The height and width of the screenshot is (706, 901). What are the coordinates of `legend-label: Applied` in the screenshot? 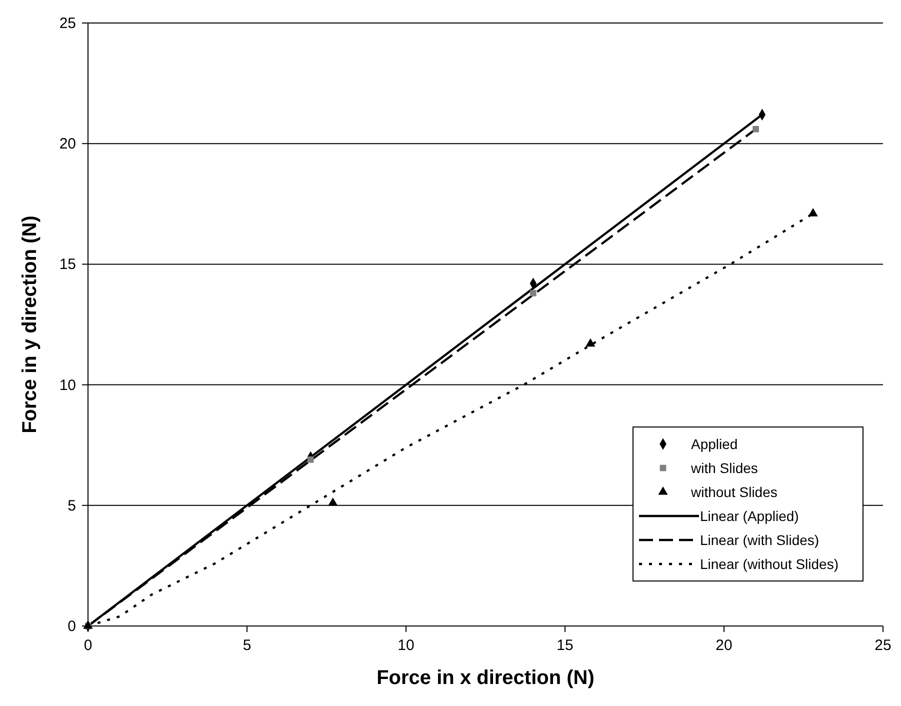 It's located at (714, 444).